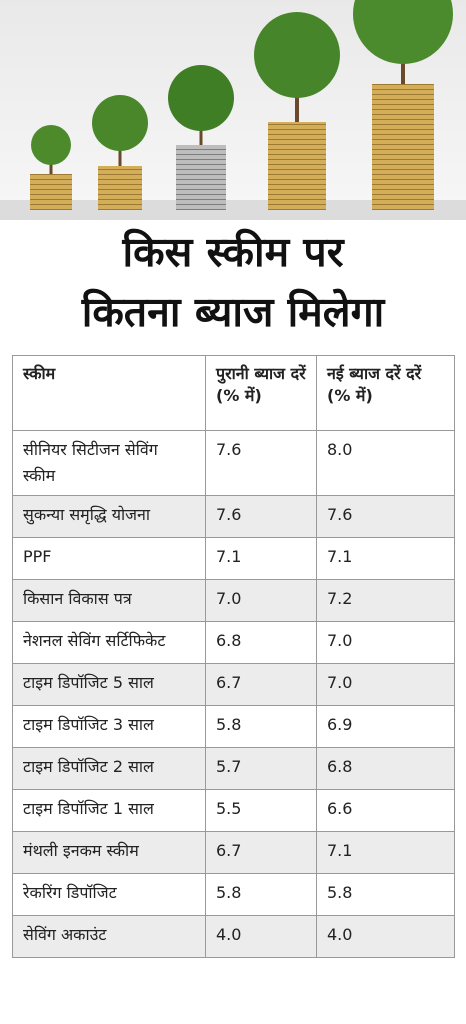 The height and width of the screenshot is (1024, 466). I want to click on rate-cell: 7.2, so click(385, 600).